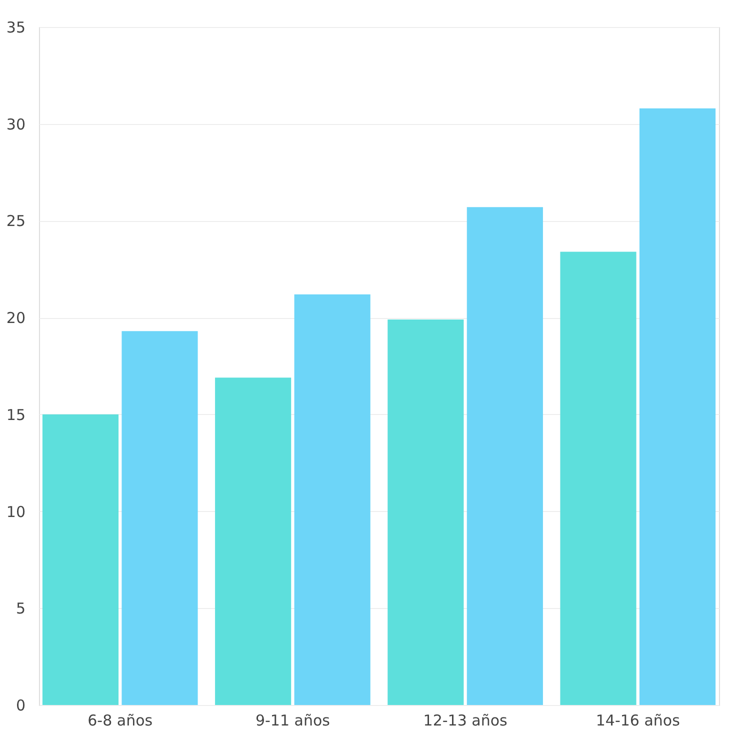 The image size is (753, 744). Describe the element at coordinates (16, 124) in the screenshot. I see `y-tick-label: 30` at that location.